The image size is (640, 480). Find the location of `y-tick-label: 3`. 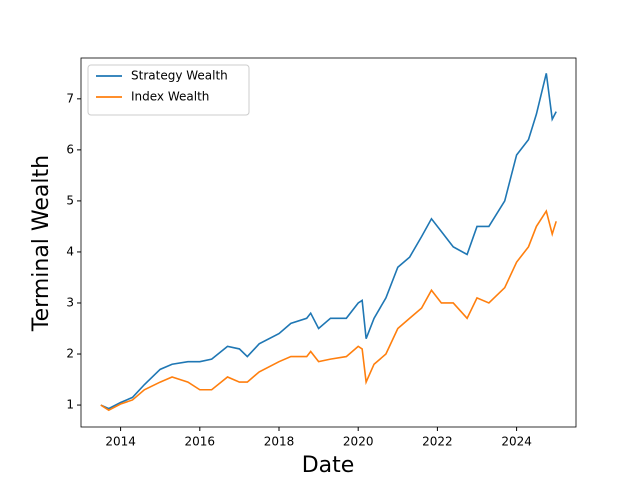

y-tick-label: 3 is located at coordinates (70, 302).